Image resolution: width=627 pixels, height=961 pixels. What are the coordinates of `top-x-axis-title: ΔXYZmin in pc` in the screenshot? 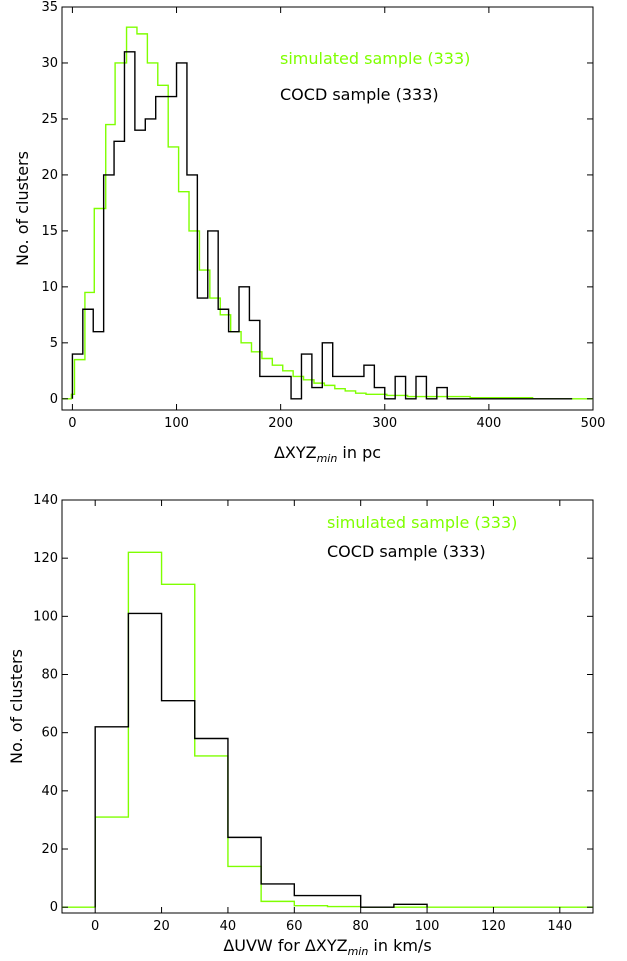 It's located at (327, 454).